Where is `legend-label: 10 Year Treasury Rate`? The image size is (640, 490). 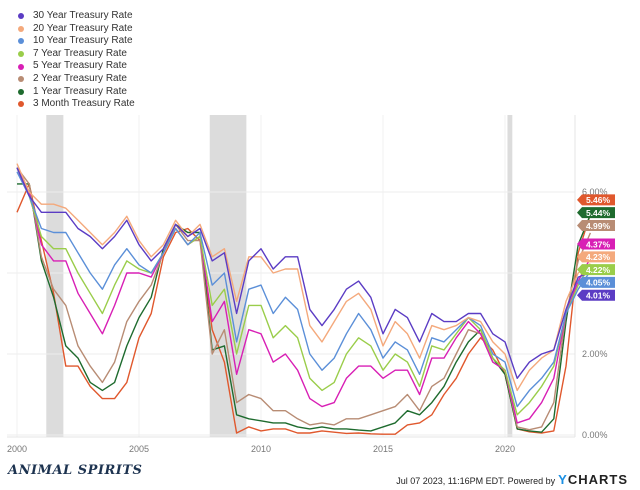 legend-label: 10 Year Treasury Rate is located at coordinates (83, 41).